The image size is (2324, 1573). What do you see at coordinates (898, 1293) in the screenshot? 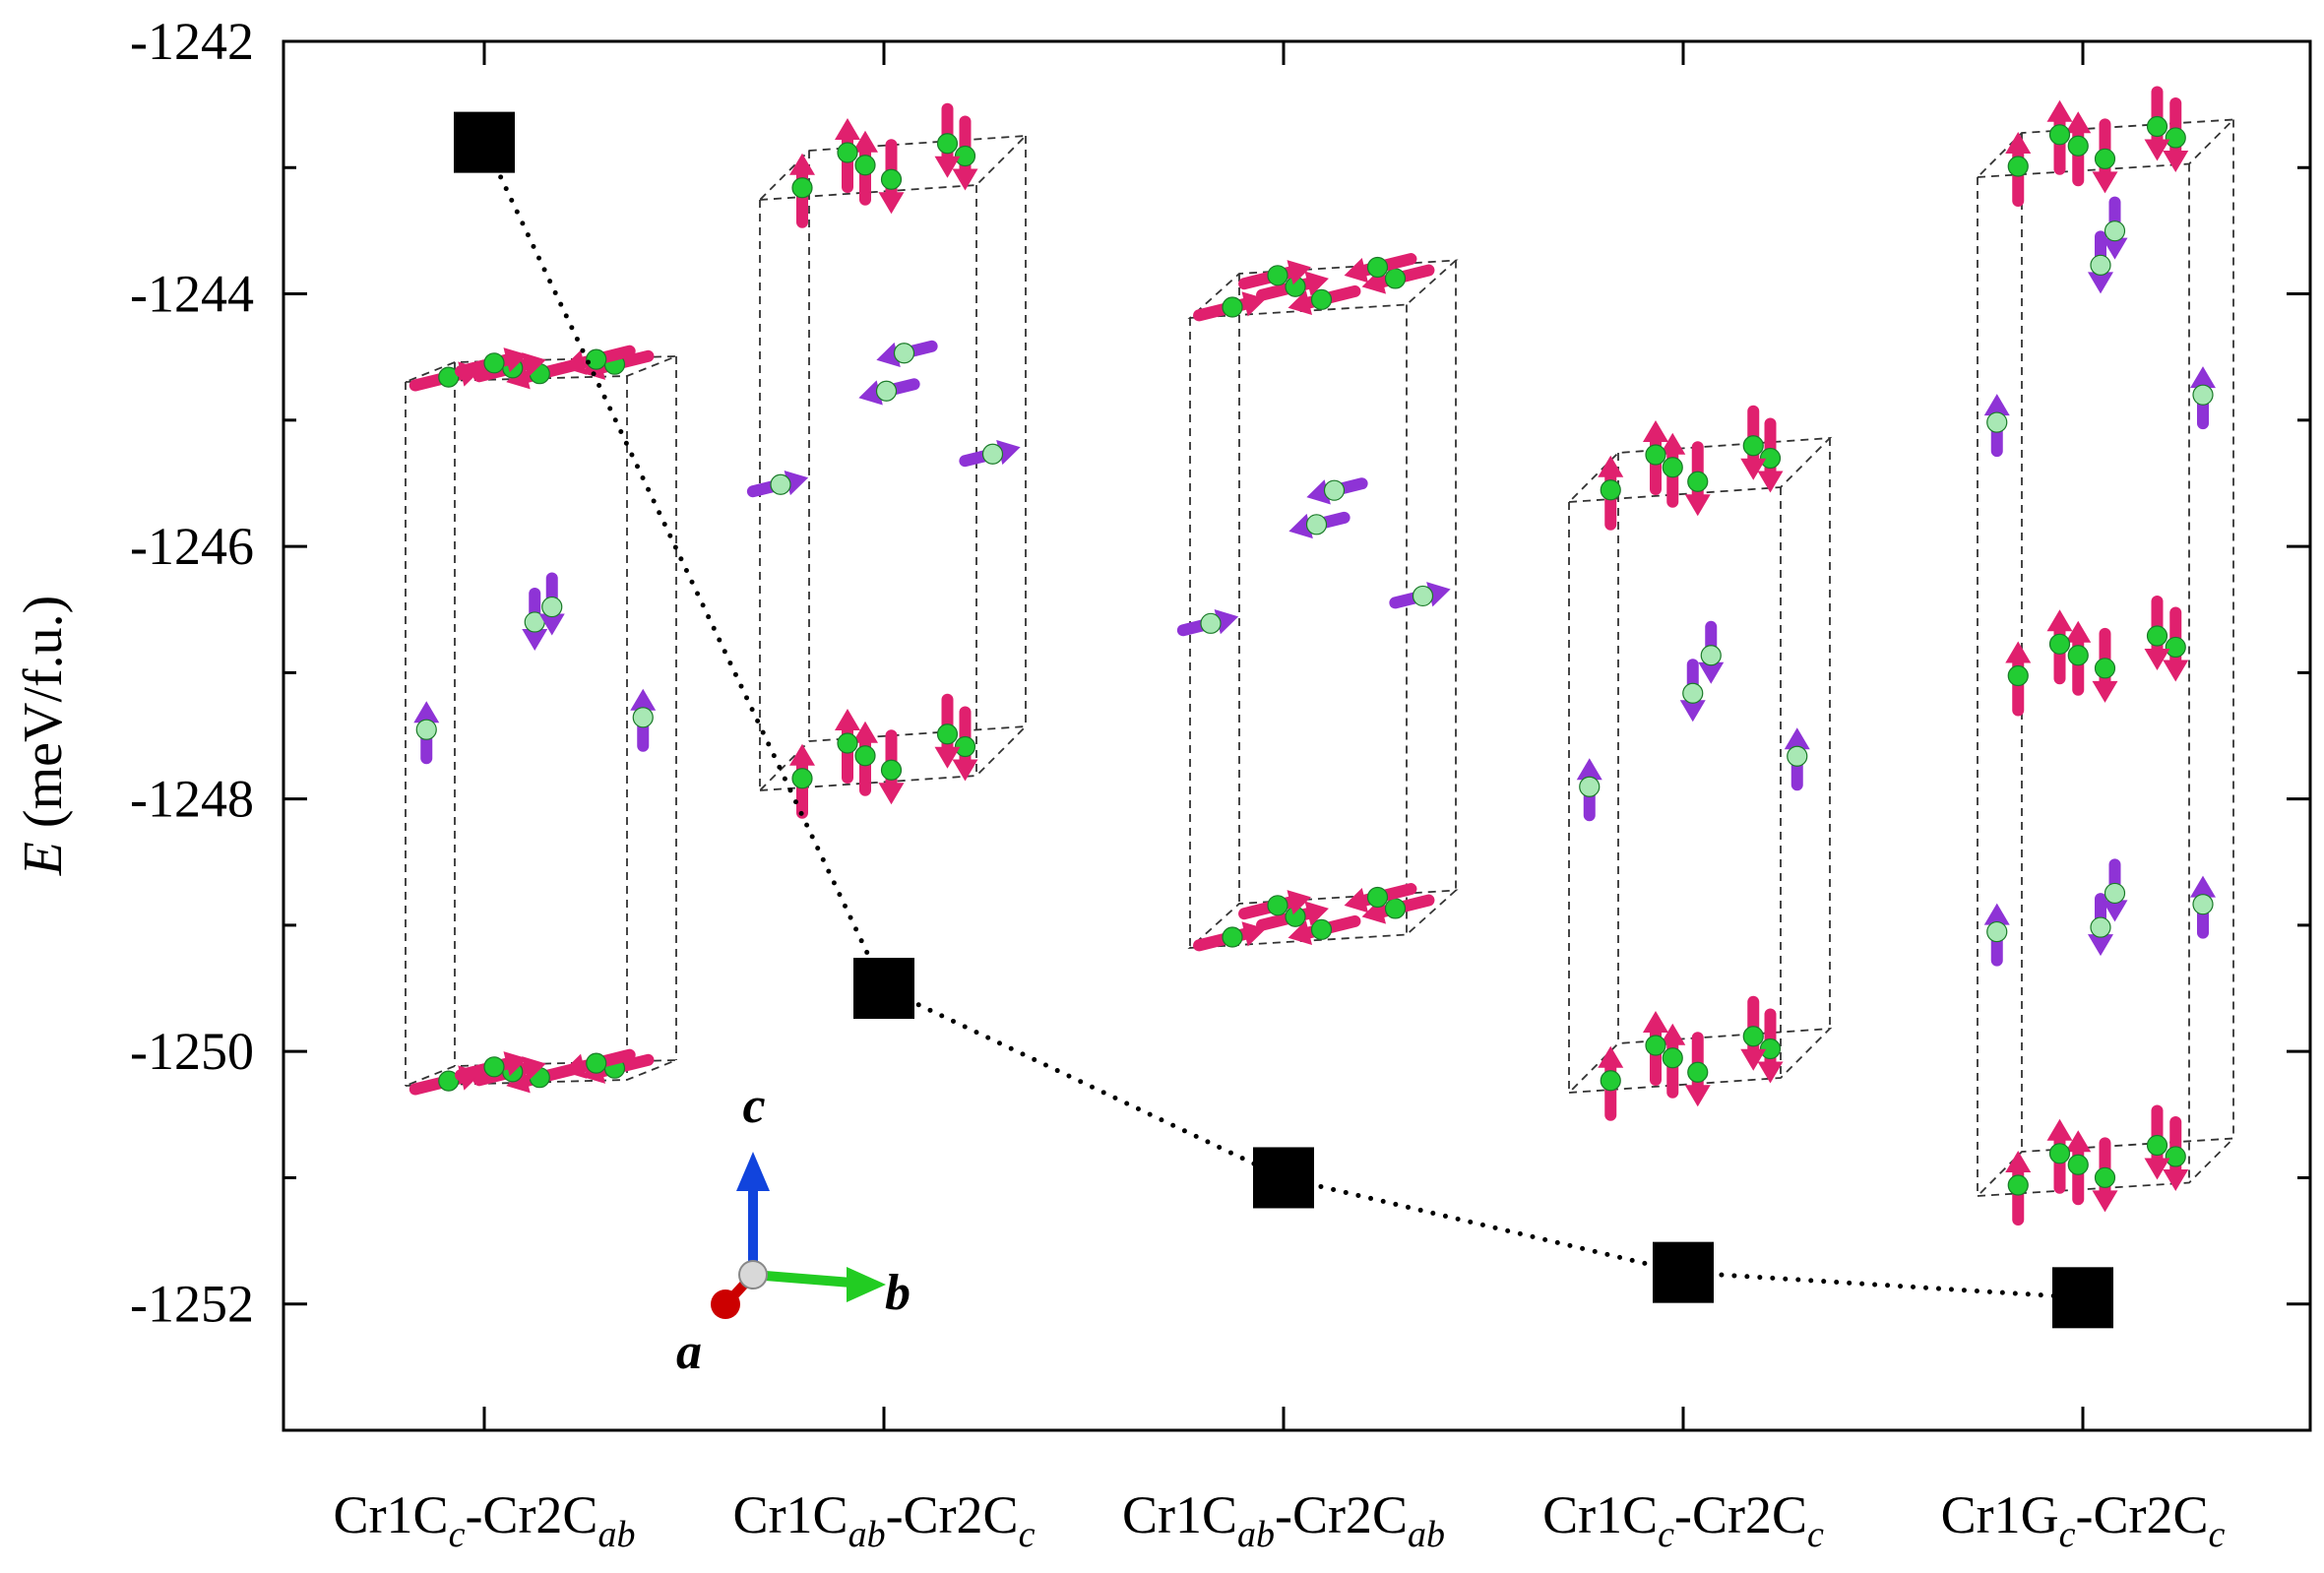
I see `triad-axis-label: b` at bounding box center [898, 1293].